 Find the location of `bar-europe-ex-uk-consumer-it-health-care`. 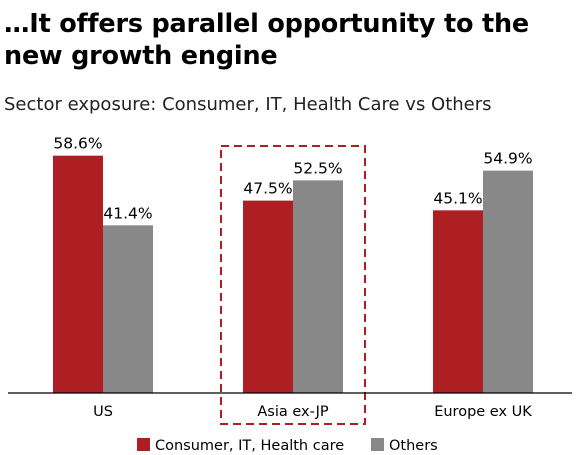

bar-europe-ex-uk-consumer-it-health-care is located at coordinates (458, 301).